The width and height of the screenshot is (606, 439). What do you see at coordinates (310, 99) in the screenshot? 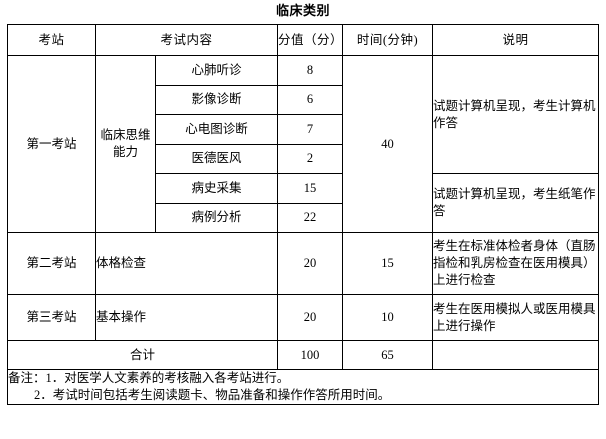
I see `exam-item-score: 6` at bounding box center [310, 99].